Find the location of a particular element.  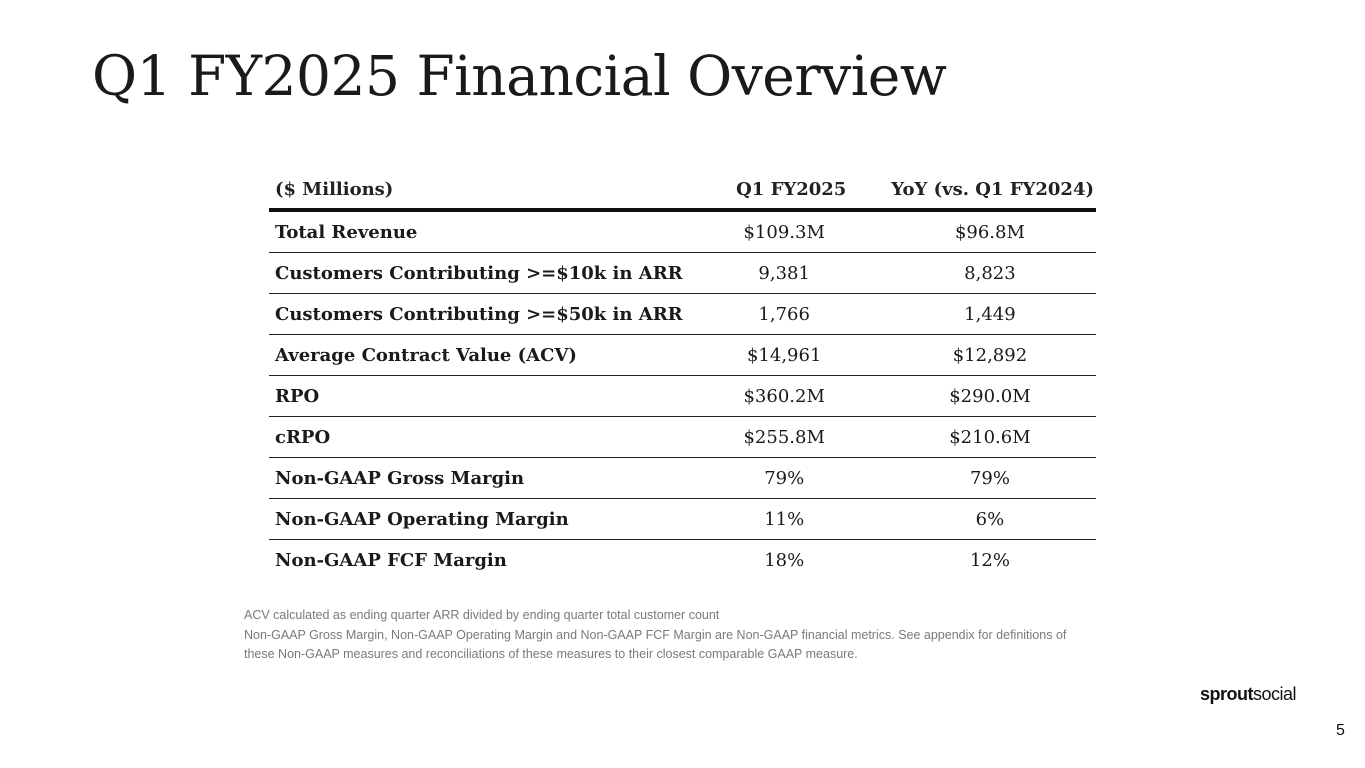

logo-word-social: social is located at coordinates (1275, 694).